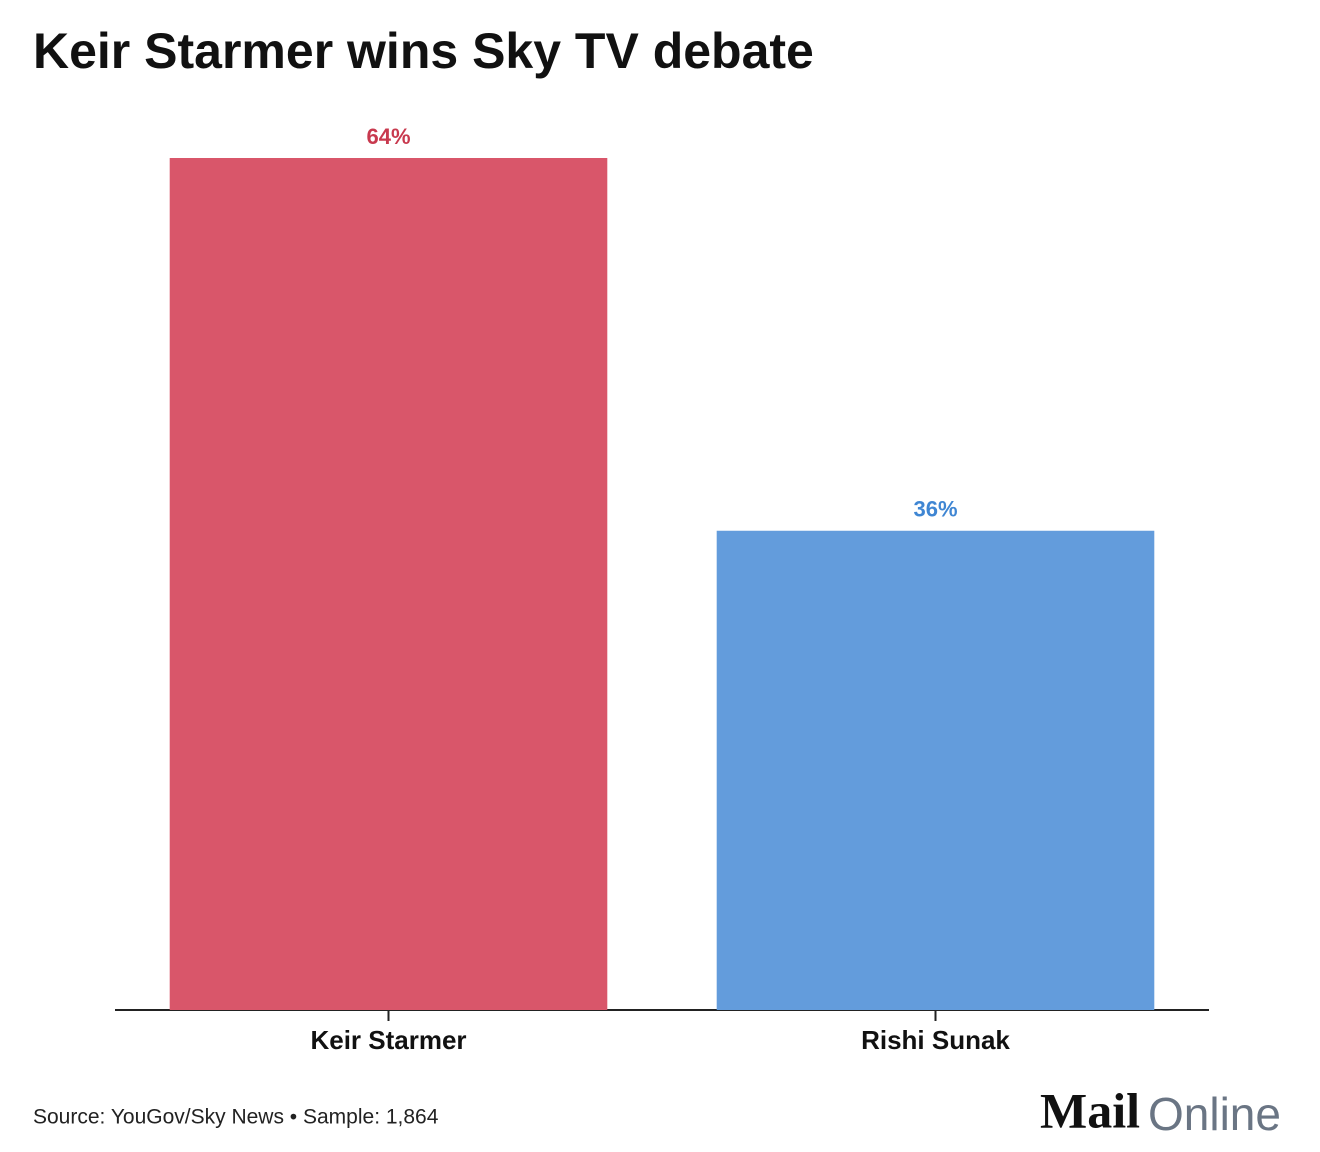  What do you see at coordinates (1214, 1114) in the screenshot?
I see `brand-online: Online` at bounding box center [1214, 1114].